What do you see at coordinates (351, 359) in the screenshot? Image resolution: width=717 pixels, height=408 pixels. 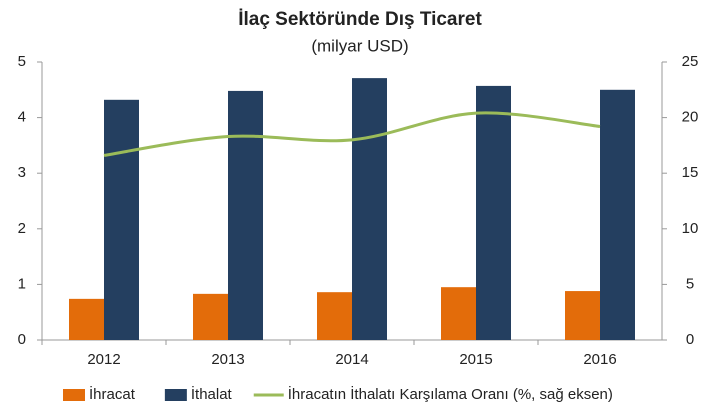 I see `x-tick-label: 2014` at bounding box center [351, 359].